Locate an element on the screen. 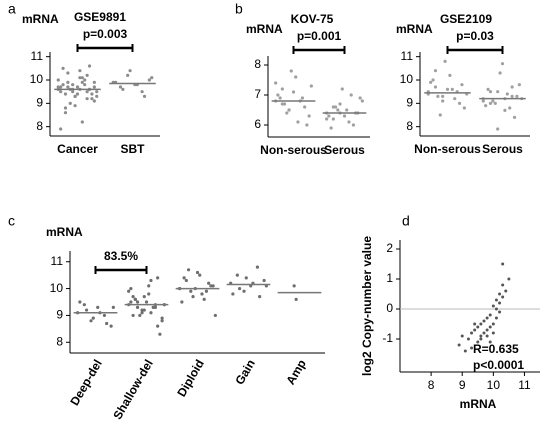 This screenshot has width=550, height=431. y-tick-label: 7 is located at coordinates (257, 94).